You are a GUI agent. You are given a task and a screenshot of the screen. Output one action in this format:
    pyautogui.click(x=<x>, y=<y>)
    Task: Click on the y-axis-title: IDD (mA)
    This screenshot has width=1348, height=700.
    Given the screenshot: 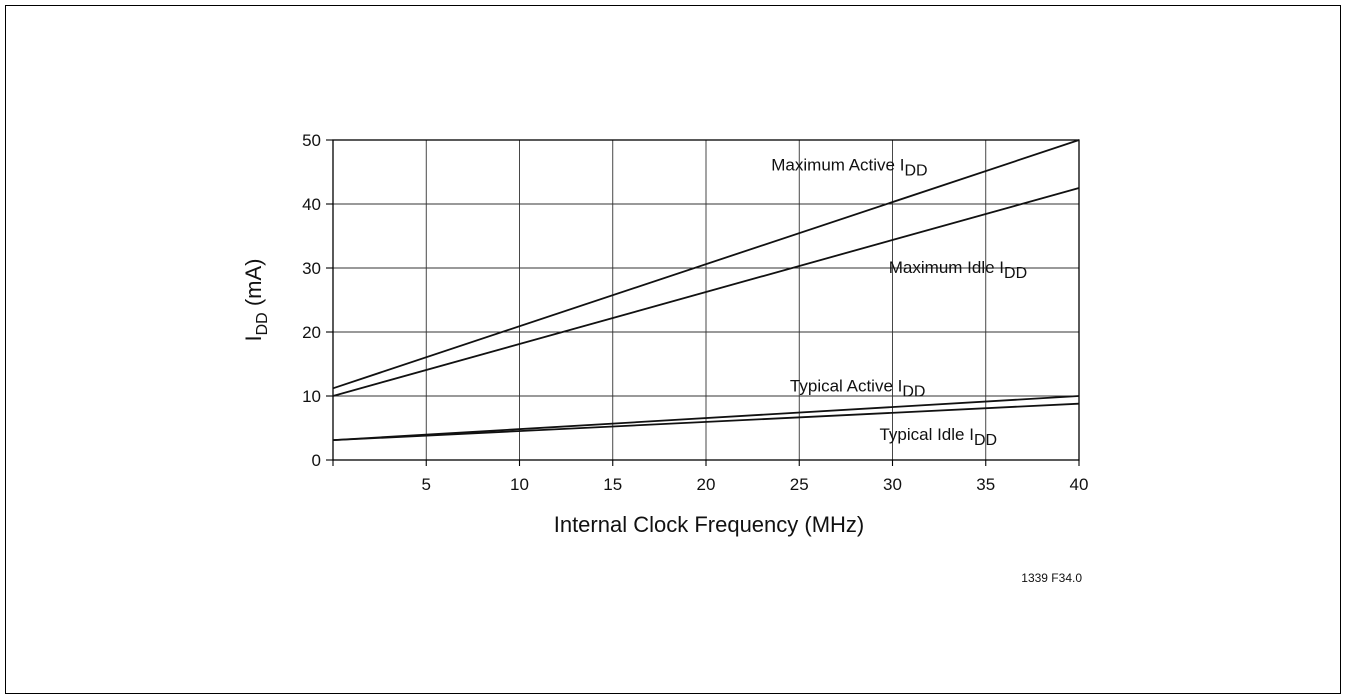 What is the action you would take?
    pyautogui.click(x=256, y=300)
    